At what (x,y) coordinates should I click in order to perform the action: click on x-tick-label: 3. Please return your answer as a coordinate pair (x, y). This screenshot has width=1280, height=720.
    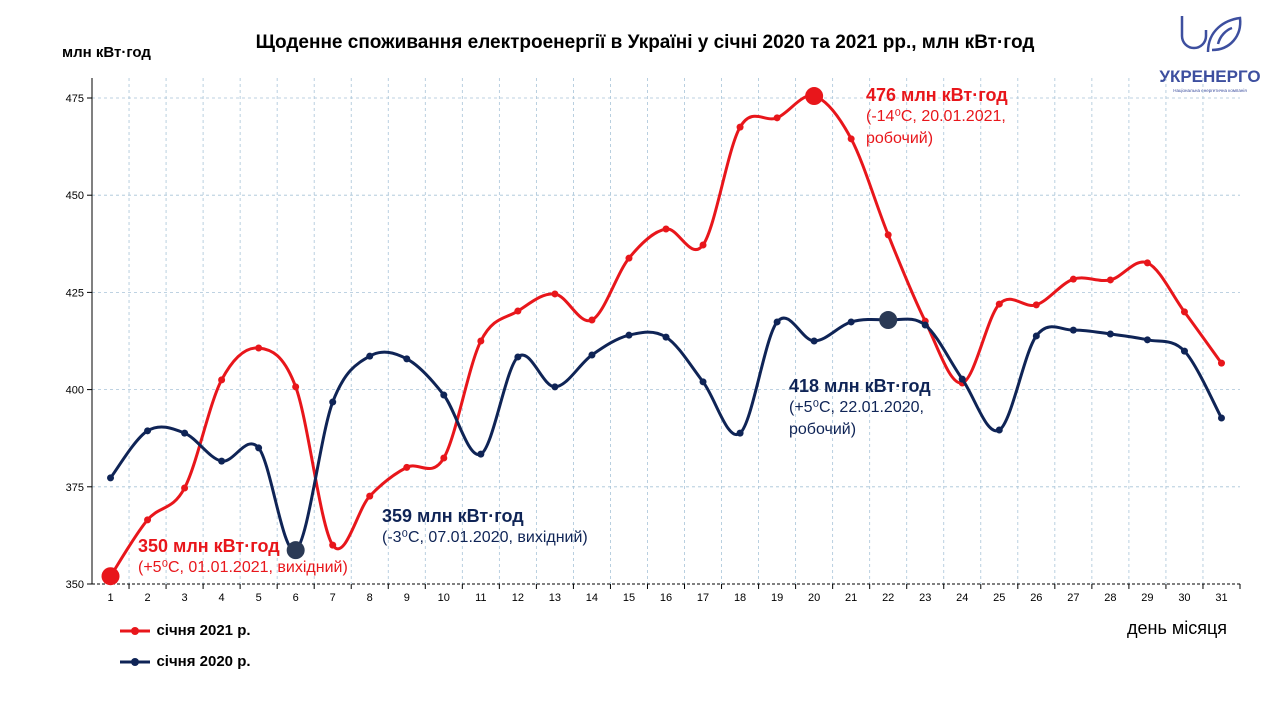
    Looking at the image, I should click on (185, 598).